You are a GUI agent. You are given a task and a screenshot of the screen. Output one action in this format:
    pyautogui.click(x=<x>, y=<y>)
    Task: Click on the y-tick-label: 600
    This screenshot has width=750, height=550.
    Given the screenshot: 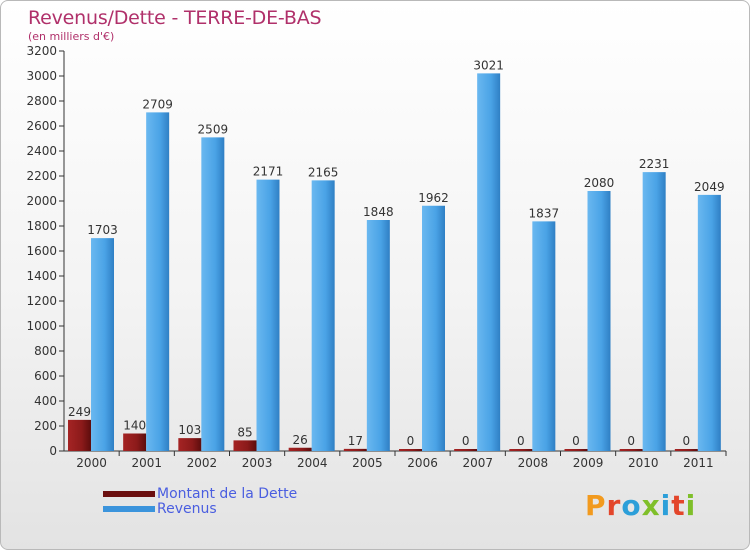 What is the action you would take?
    pyautogui.click(x=45, y=376)
    